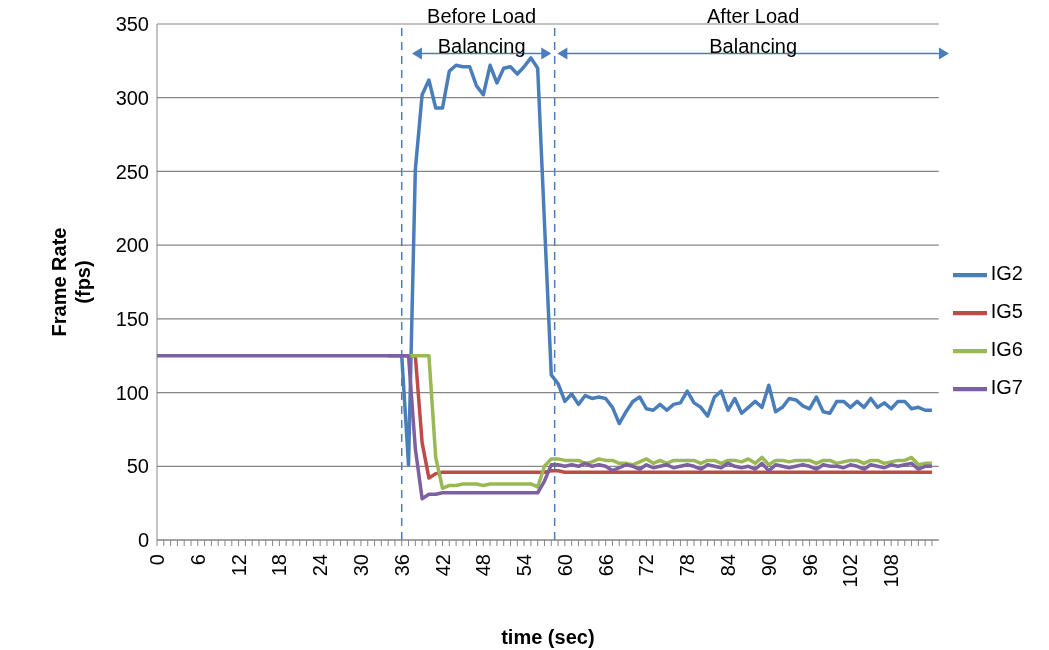 Image resolution: width=1049 pixels, height=650 pixels. What do you see at coordinates (548, 637) in the screenshot?
I see `x-axis-title: time (sec)` at bounding box center [548, 637].